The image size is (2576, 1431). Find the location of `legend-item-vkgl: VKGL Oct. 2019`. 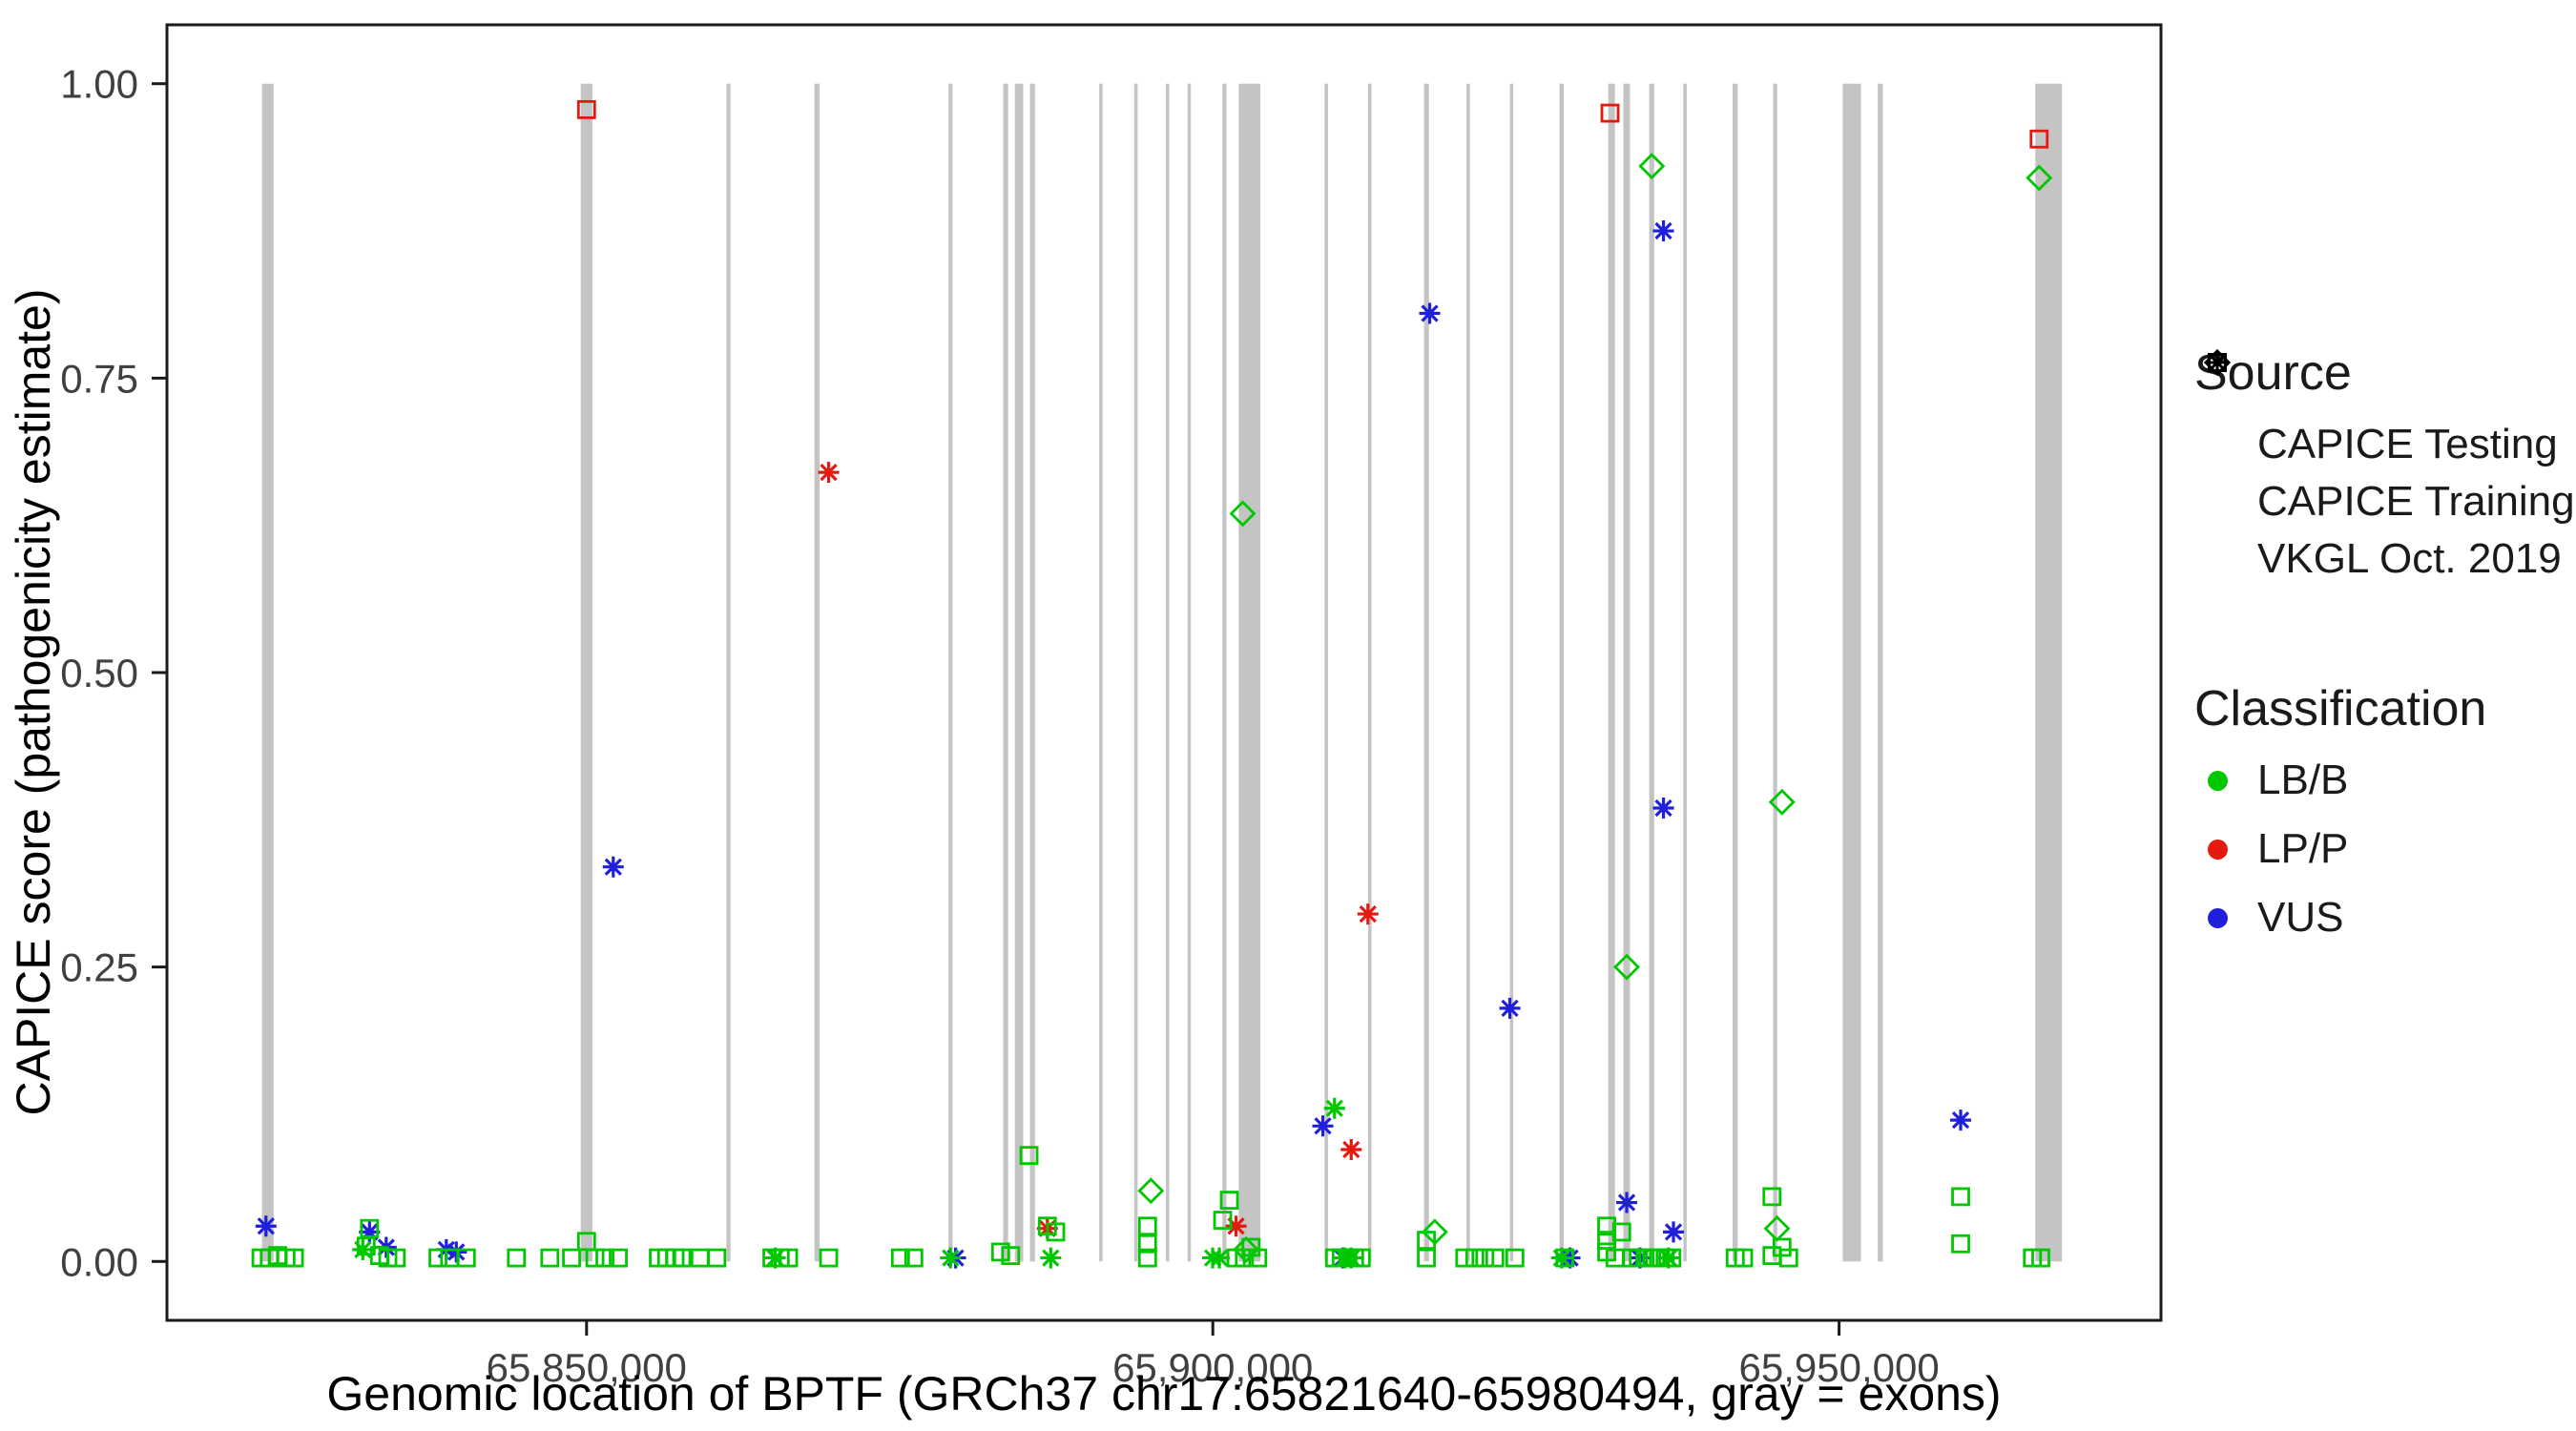

legend-item-vkgl: VKGL Oct. 2019 is located at coordinates (2384, 468).